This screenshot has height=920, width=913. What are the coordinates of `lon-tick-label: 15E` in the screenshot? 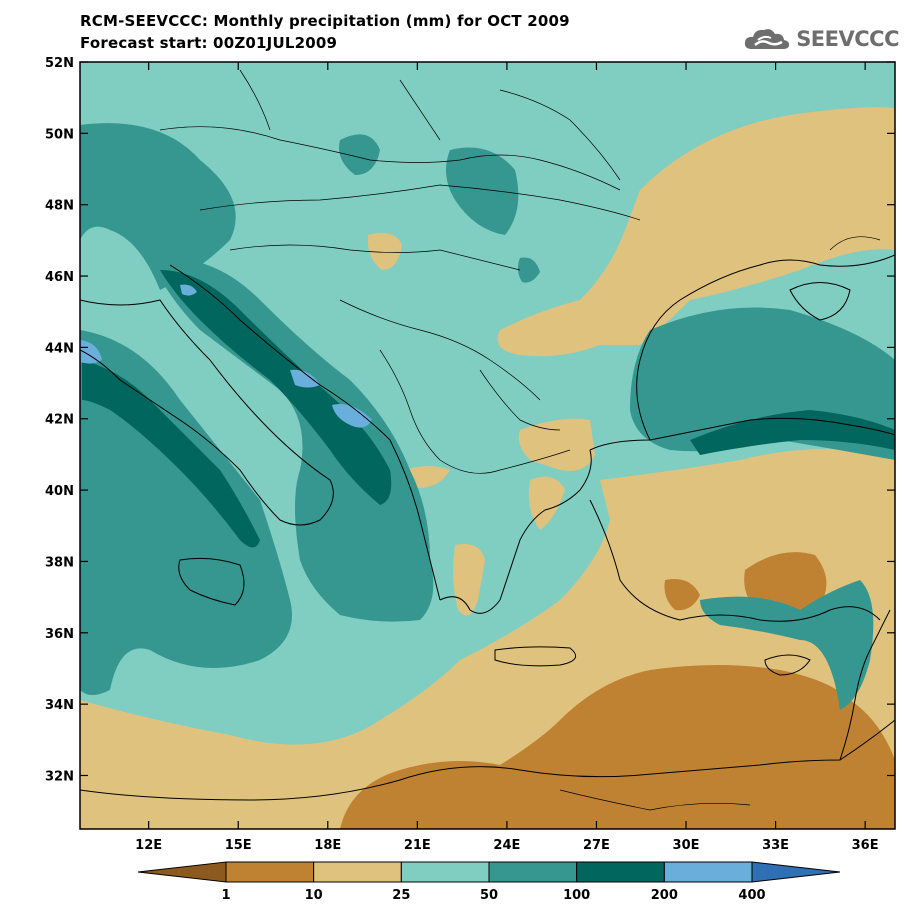 It's located at (238, 845).